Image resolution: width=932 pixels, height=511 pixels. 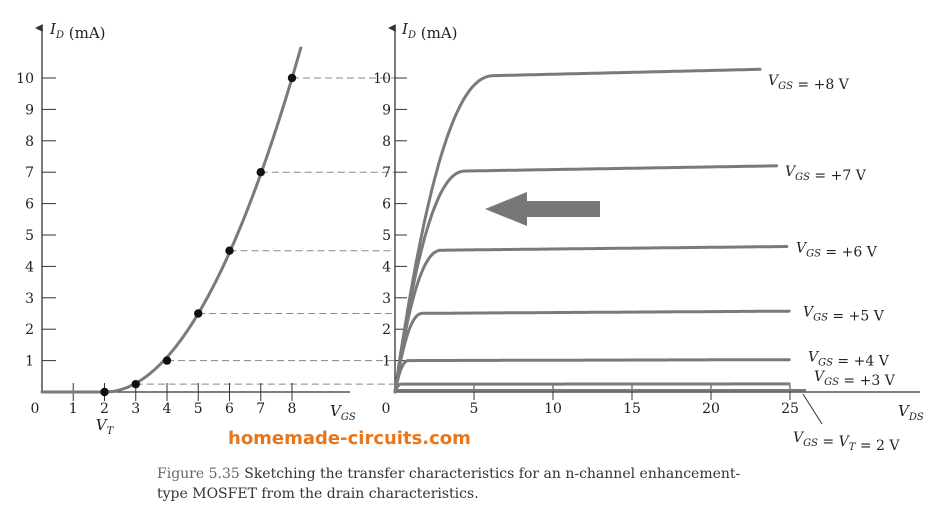 What do you see at coordinates (386, 409) in the screenshot?
I see `drain-x-tick-label: 0` at bounding box center [386, 409].